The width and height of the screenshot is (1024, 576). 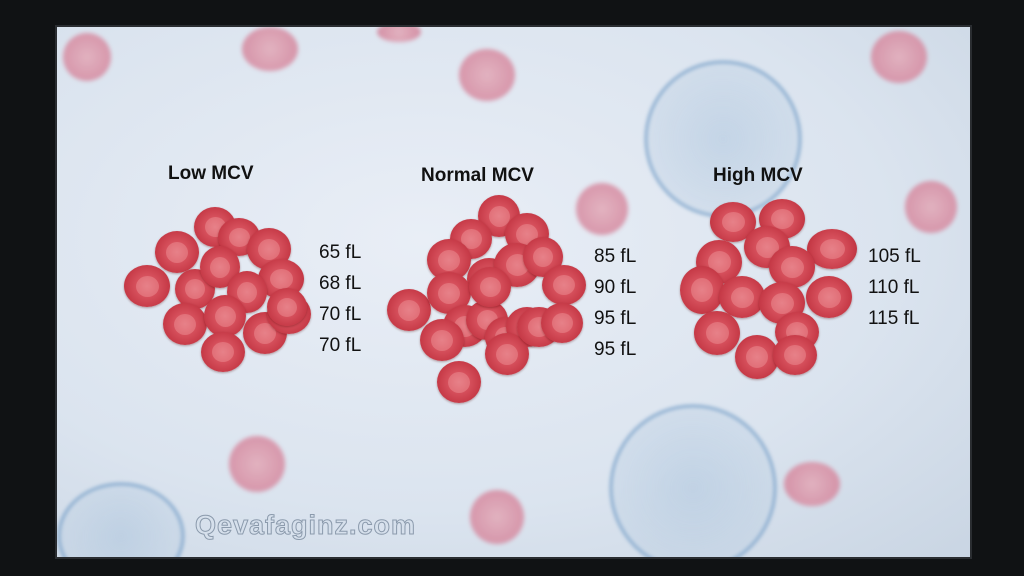 I want to click on high-value-3: 115 fL, so click(x=894, y=318).